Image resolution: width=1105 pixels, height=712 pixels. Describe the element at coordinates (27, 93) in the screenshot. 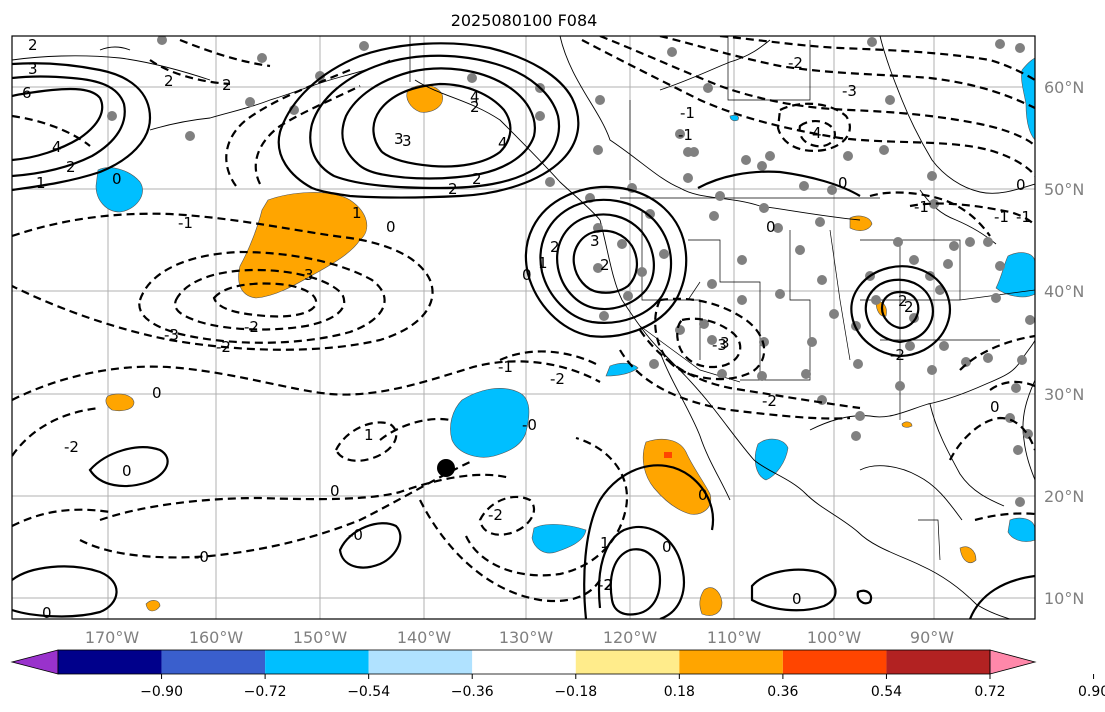

I see `contour-label: 6` at that location.